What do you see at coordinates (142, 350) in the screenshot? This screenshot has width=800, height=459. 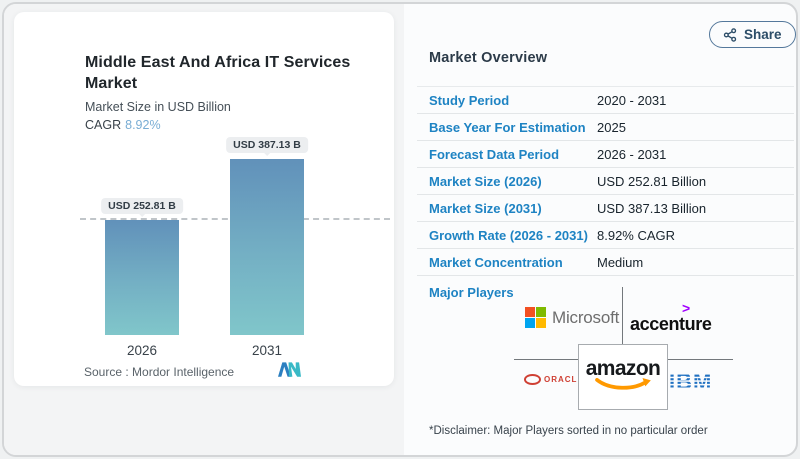 I see `x-axis-label: 2026` at bounding box center [142, 350].